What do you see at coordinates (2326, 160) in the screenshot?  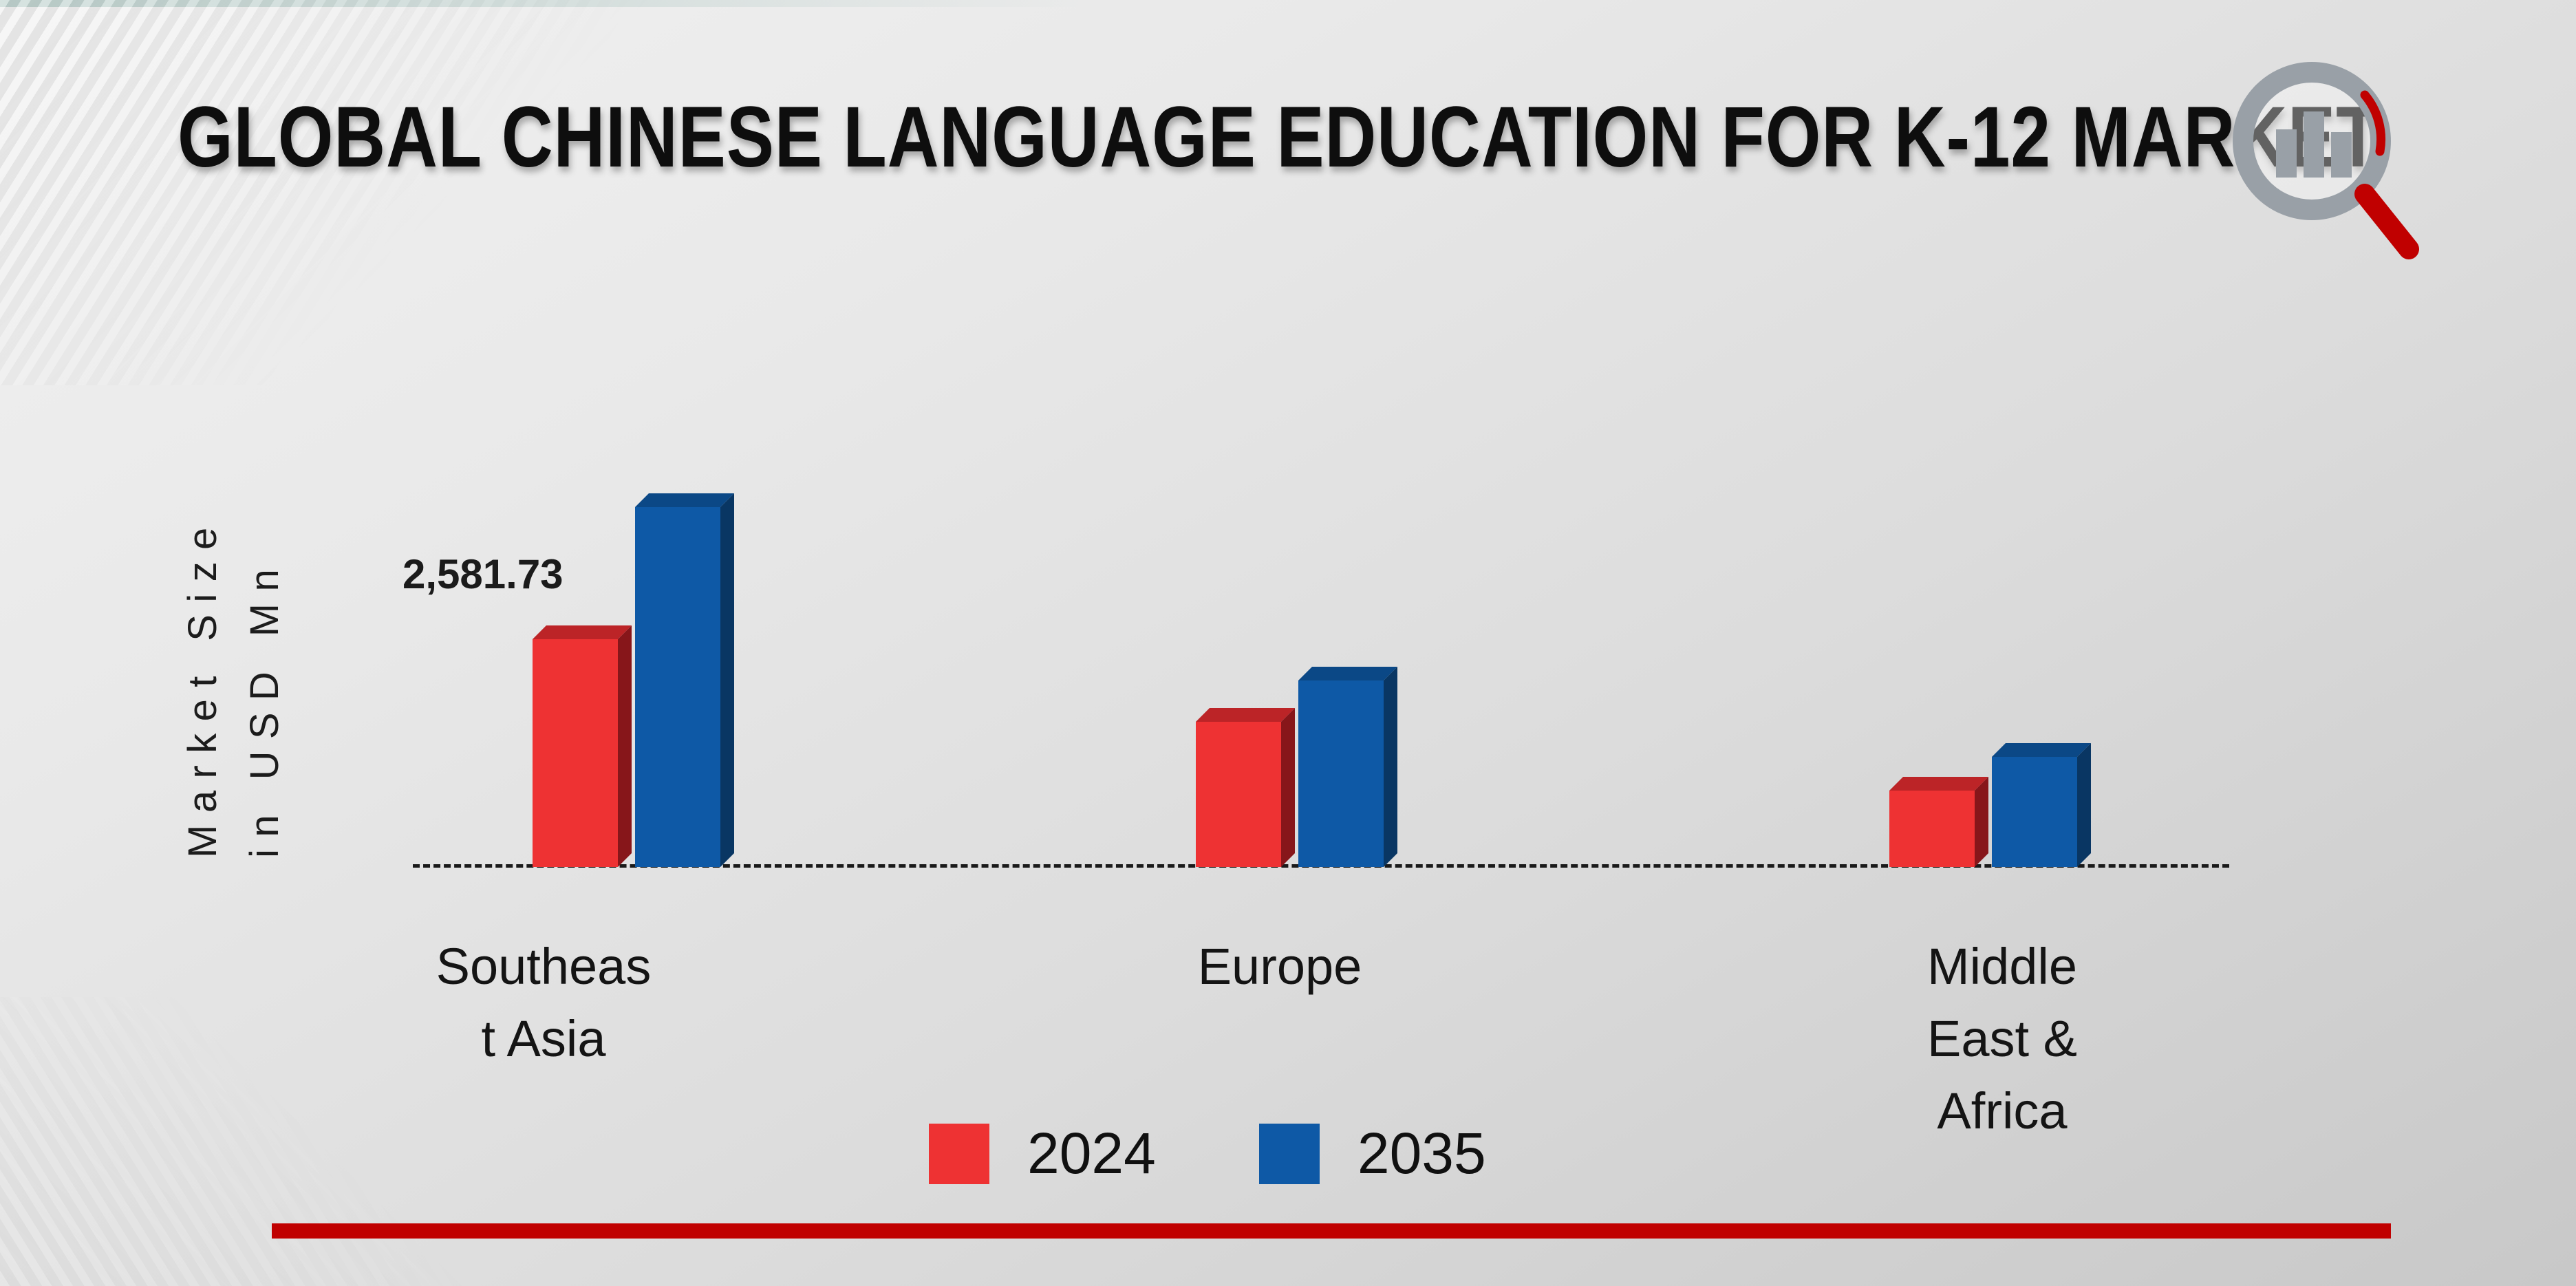 I see `logo-graphic` at bounding box center [2326, 160].